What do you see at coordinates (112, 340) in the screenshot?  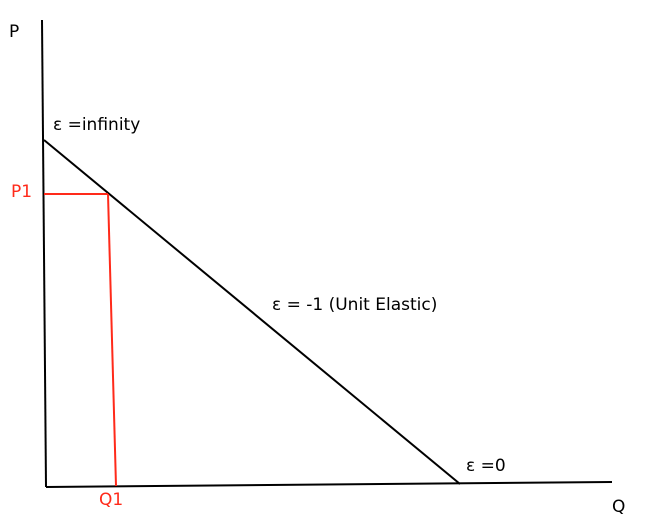 I see `q1-guide-line` at bounding box center [112, 340].